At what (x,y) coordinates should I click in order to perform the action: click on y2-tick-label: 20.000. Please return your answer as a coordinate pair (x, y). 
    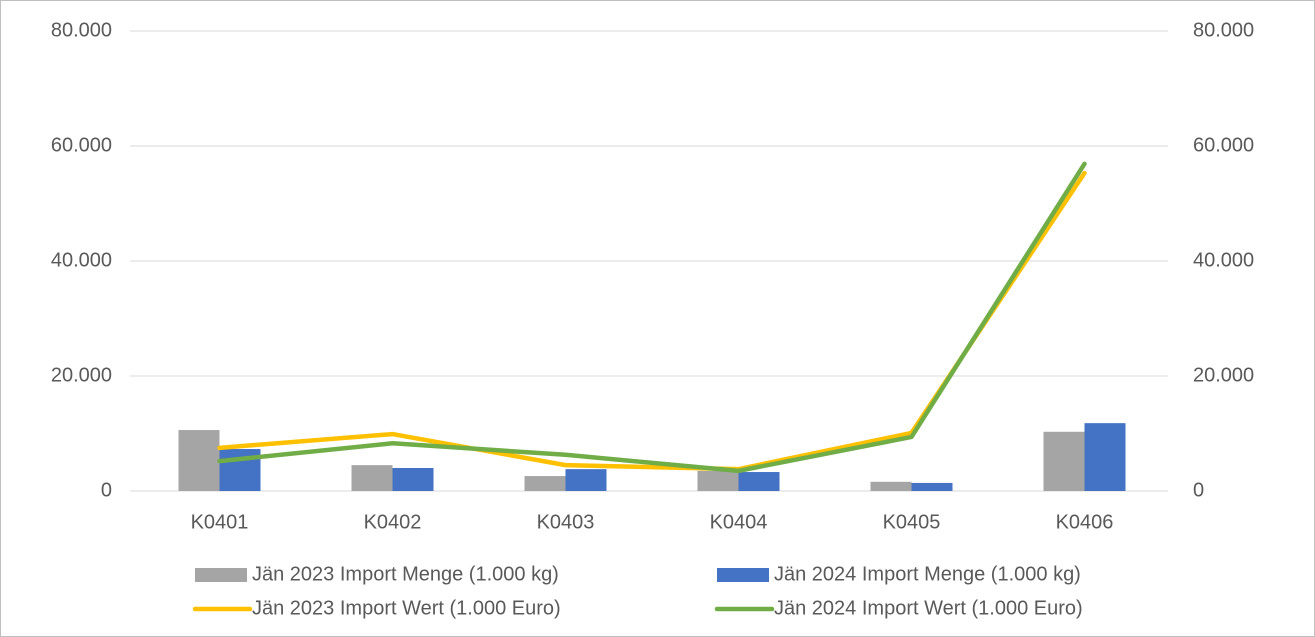
    Looking at the image, I should click on (1223, 375).